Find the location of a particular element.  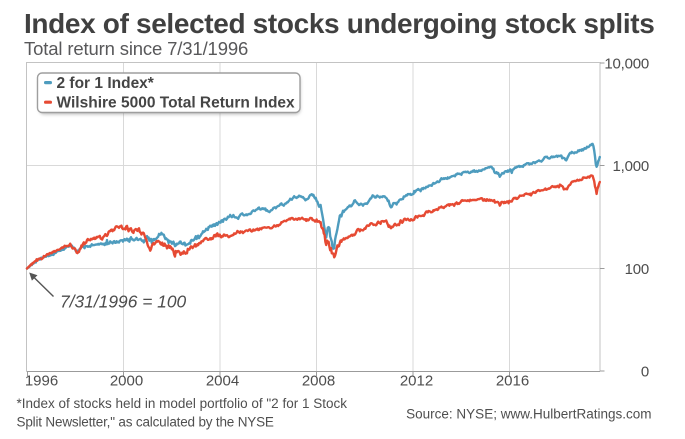

svg-text: 2 for 1 Index* is located at coordinates (106, 83).